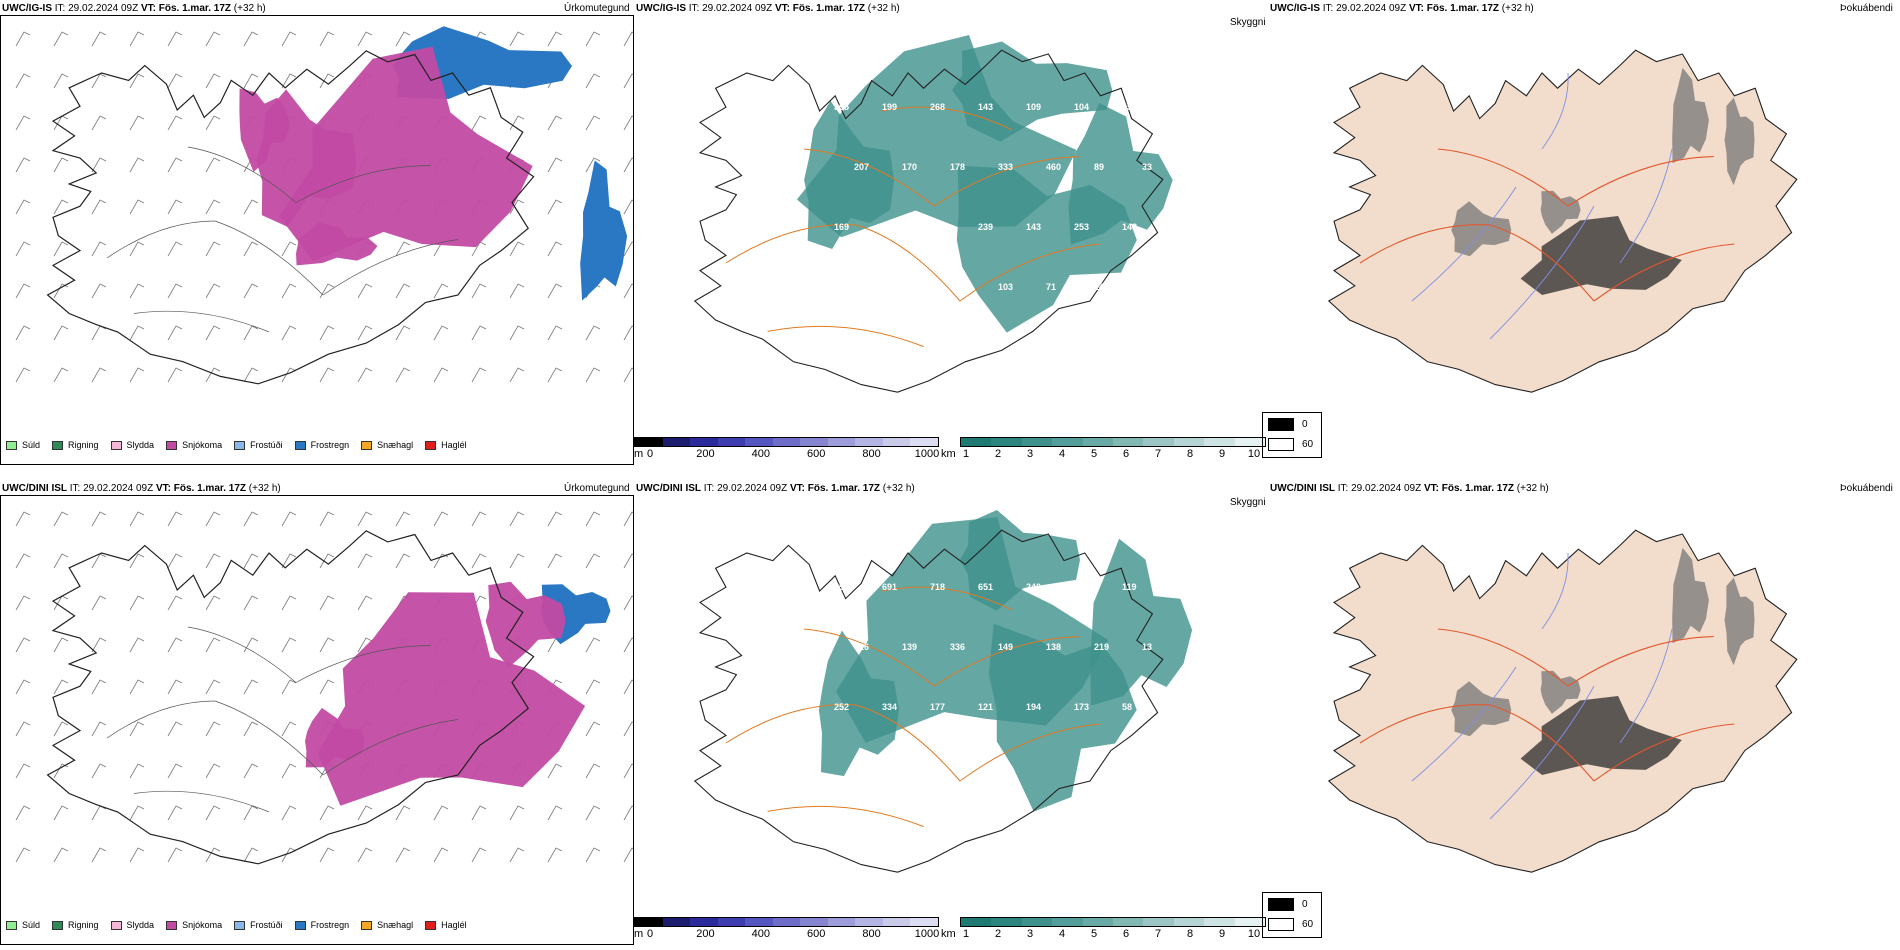 The image size is (1900, 950). I want to click on cloud-base-label: 149, so click(1005, 647).